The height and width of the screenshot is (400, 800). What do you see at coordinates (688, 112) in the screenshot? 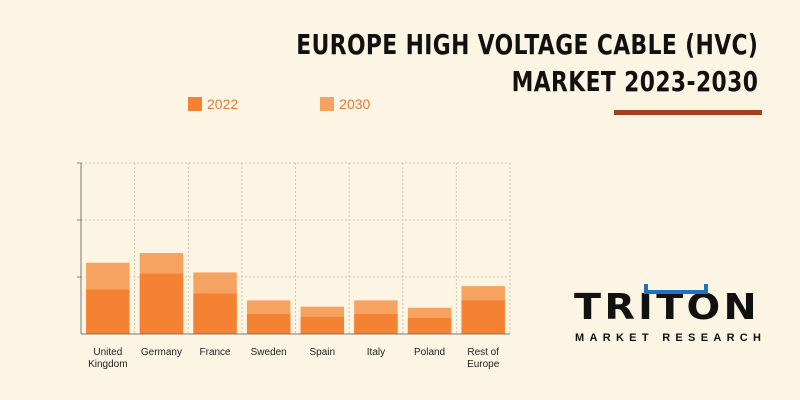
I see `title-underline` at bounding box center [688, 112].